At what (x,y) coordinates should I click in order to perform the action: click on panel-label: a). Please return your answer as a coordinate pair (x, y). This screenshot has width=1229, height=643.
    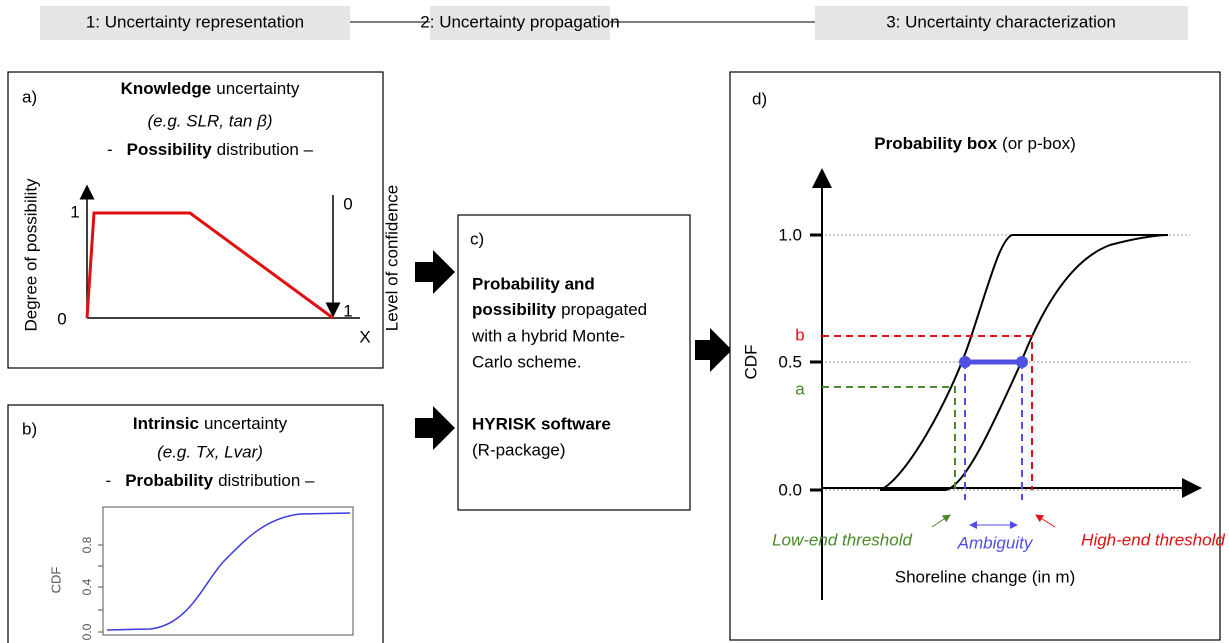
    Looking at the image, I should click on (29, 96).